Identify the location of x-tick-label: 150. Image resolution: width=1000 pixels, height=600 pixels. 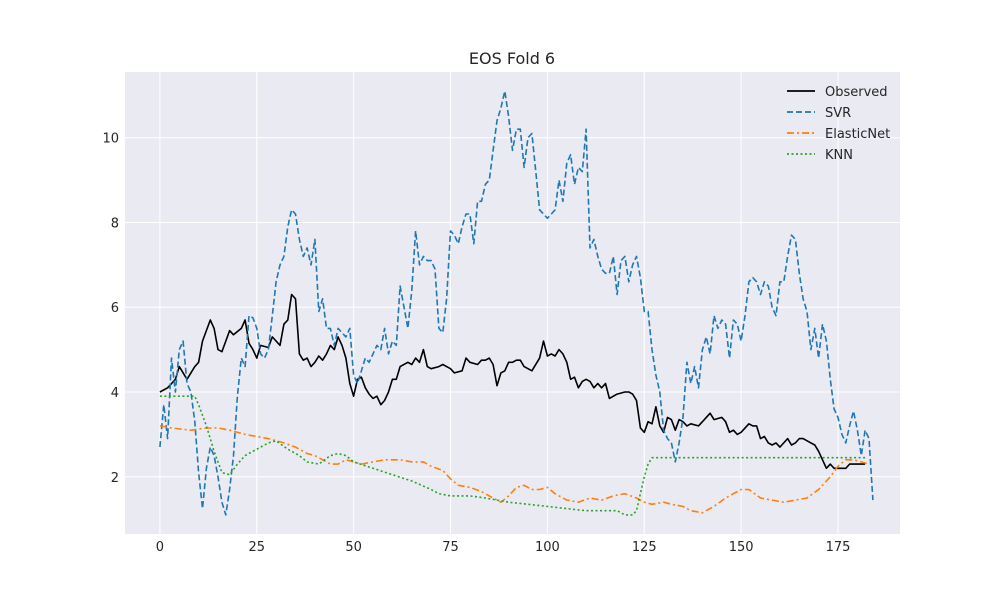
(741, 547).